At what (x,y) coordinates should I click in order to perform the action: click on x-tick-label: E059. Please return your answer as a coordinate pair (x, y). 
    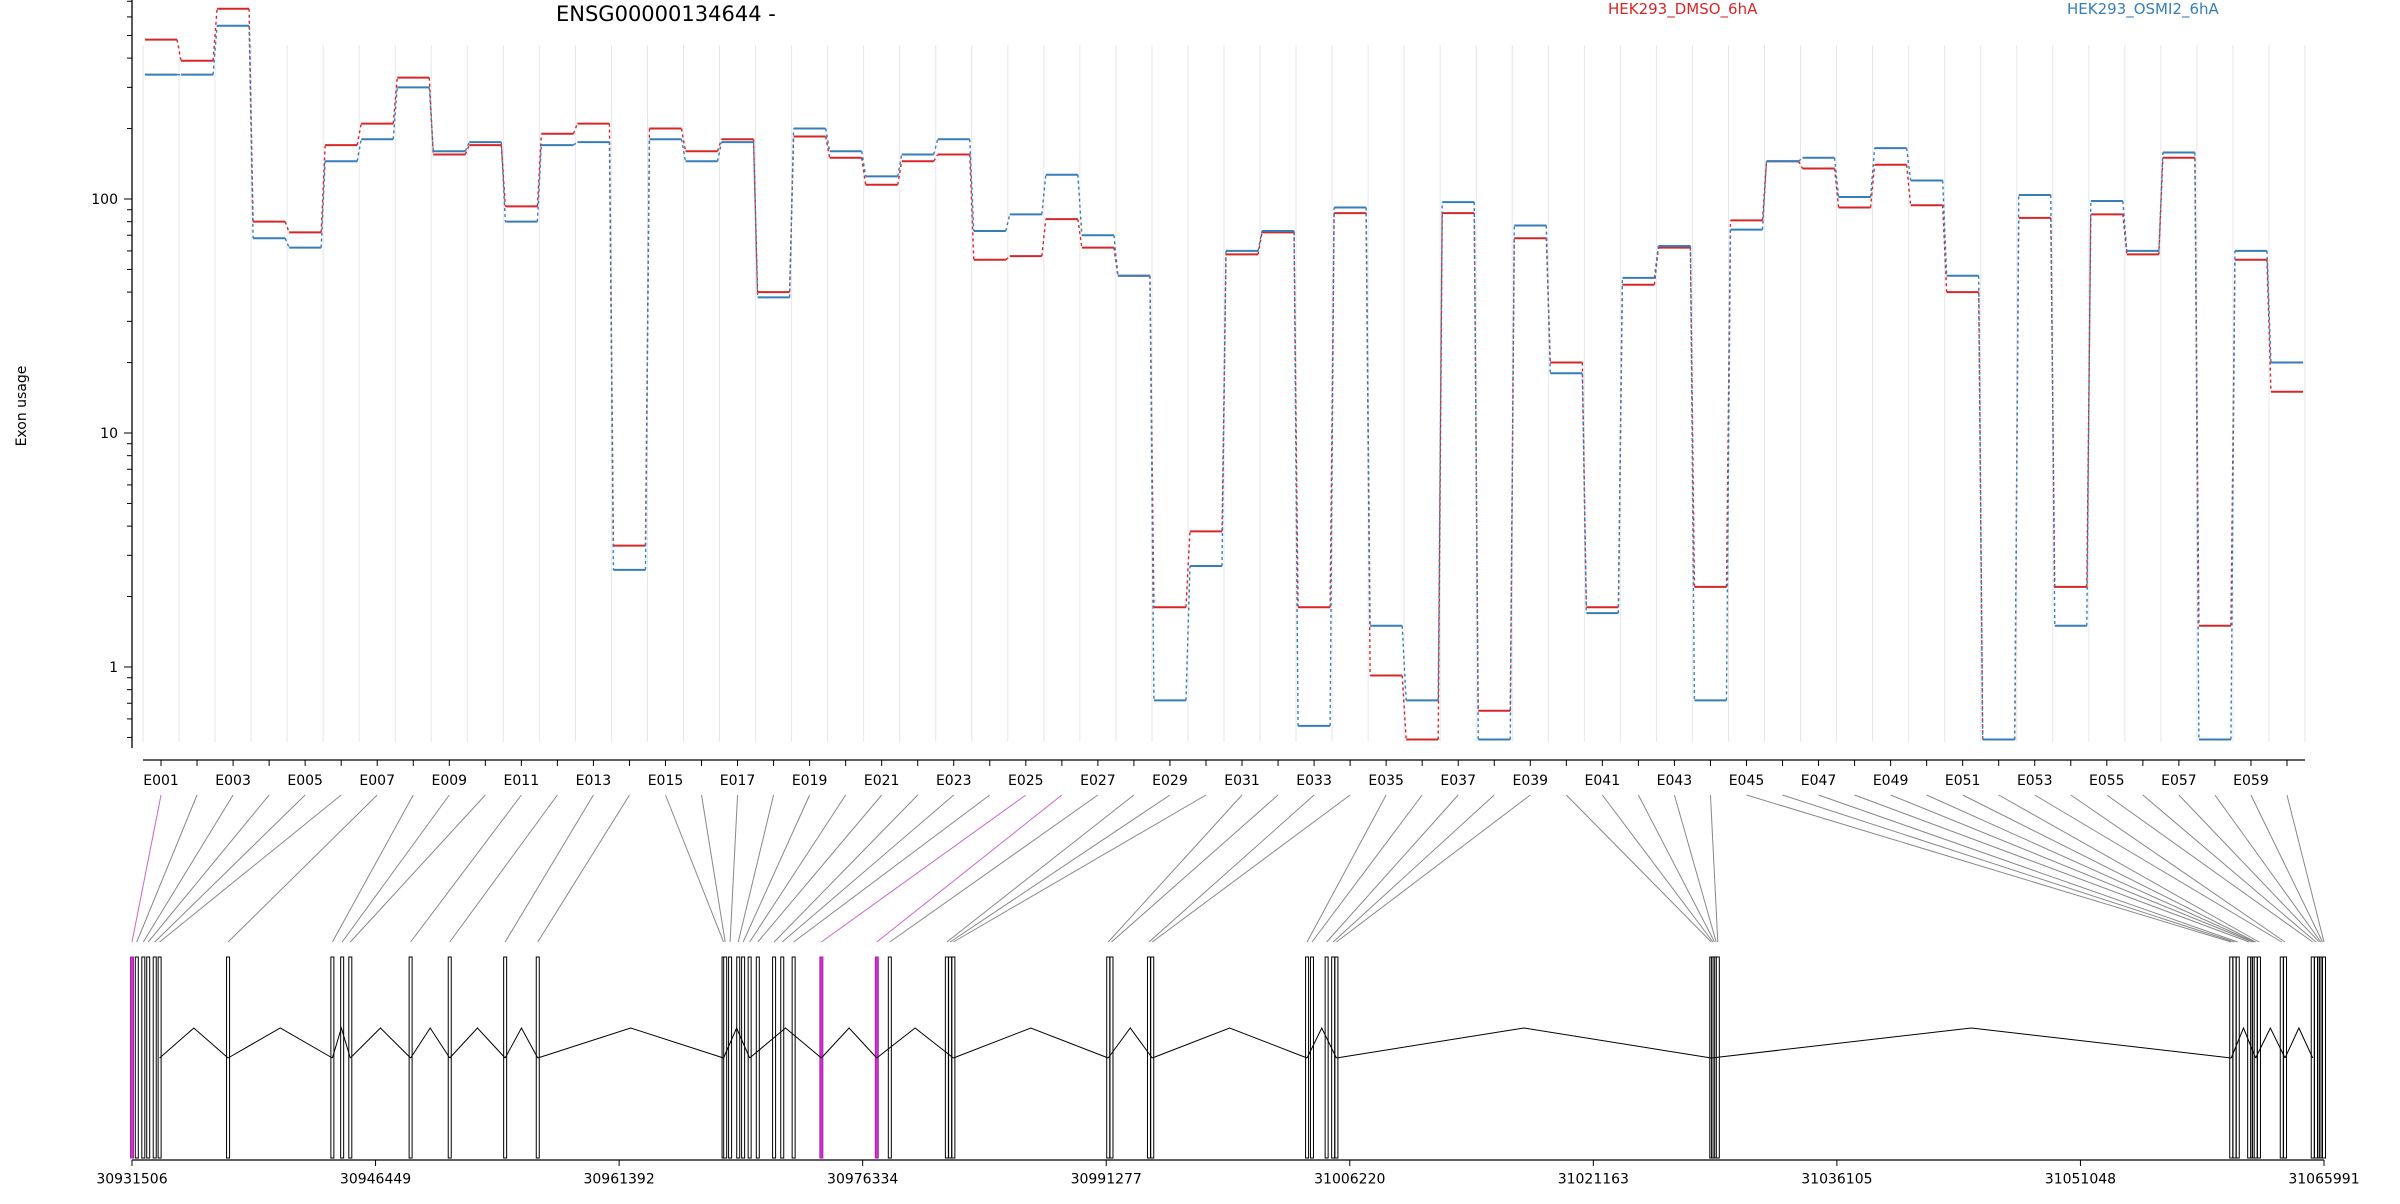
    Looking at the image, I should click on (2251, 781).